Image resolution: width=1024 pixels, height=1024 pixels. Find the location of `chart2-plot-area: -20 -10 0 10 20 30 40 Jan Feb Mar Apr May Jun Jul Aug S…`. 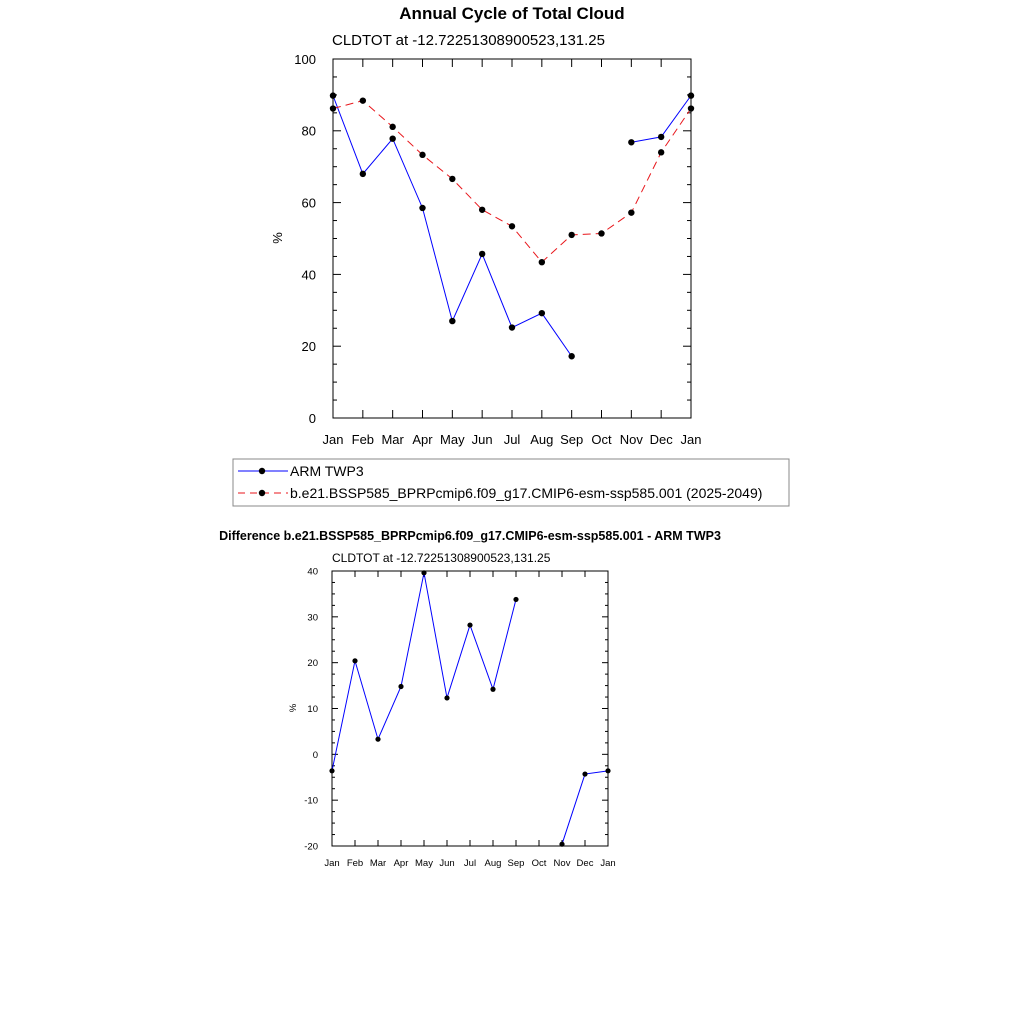

chart2-plot-area: -20 -10 0 10 20 30 40 Jan Feb Mar Apr May Jun Jul Aug S… is located at coordinates (459, 718).